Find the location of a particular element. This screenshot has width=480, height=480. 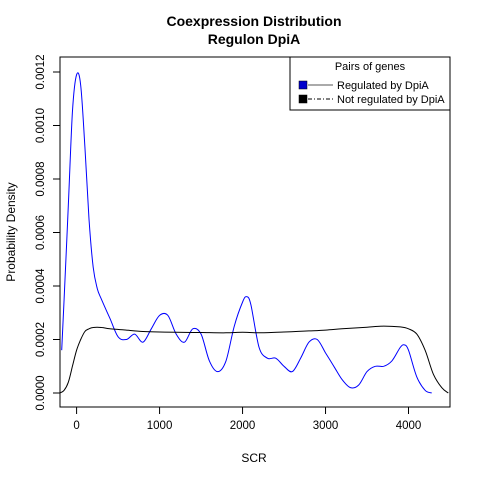

legend-box is located at coordinates (370, 83).